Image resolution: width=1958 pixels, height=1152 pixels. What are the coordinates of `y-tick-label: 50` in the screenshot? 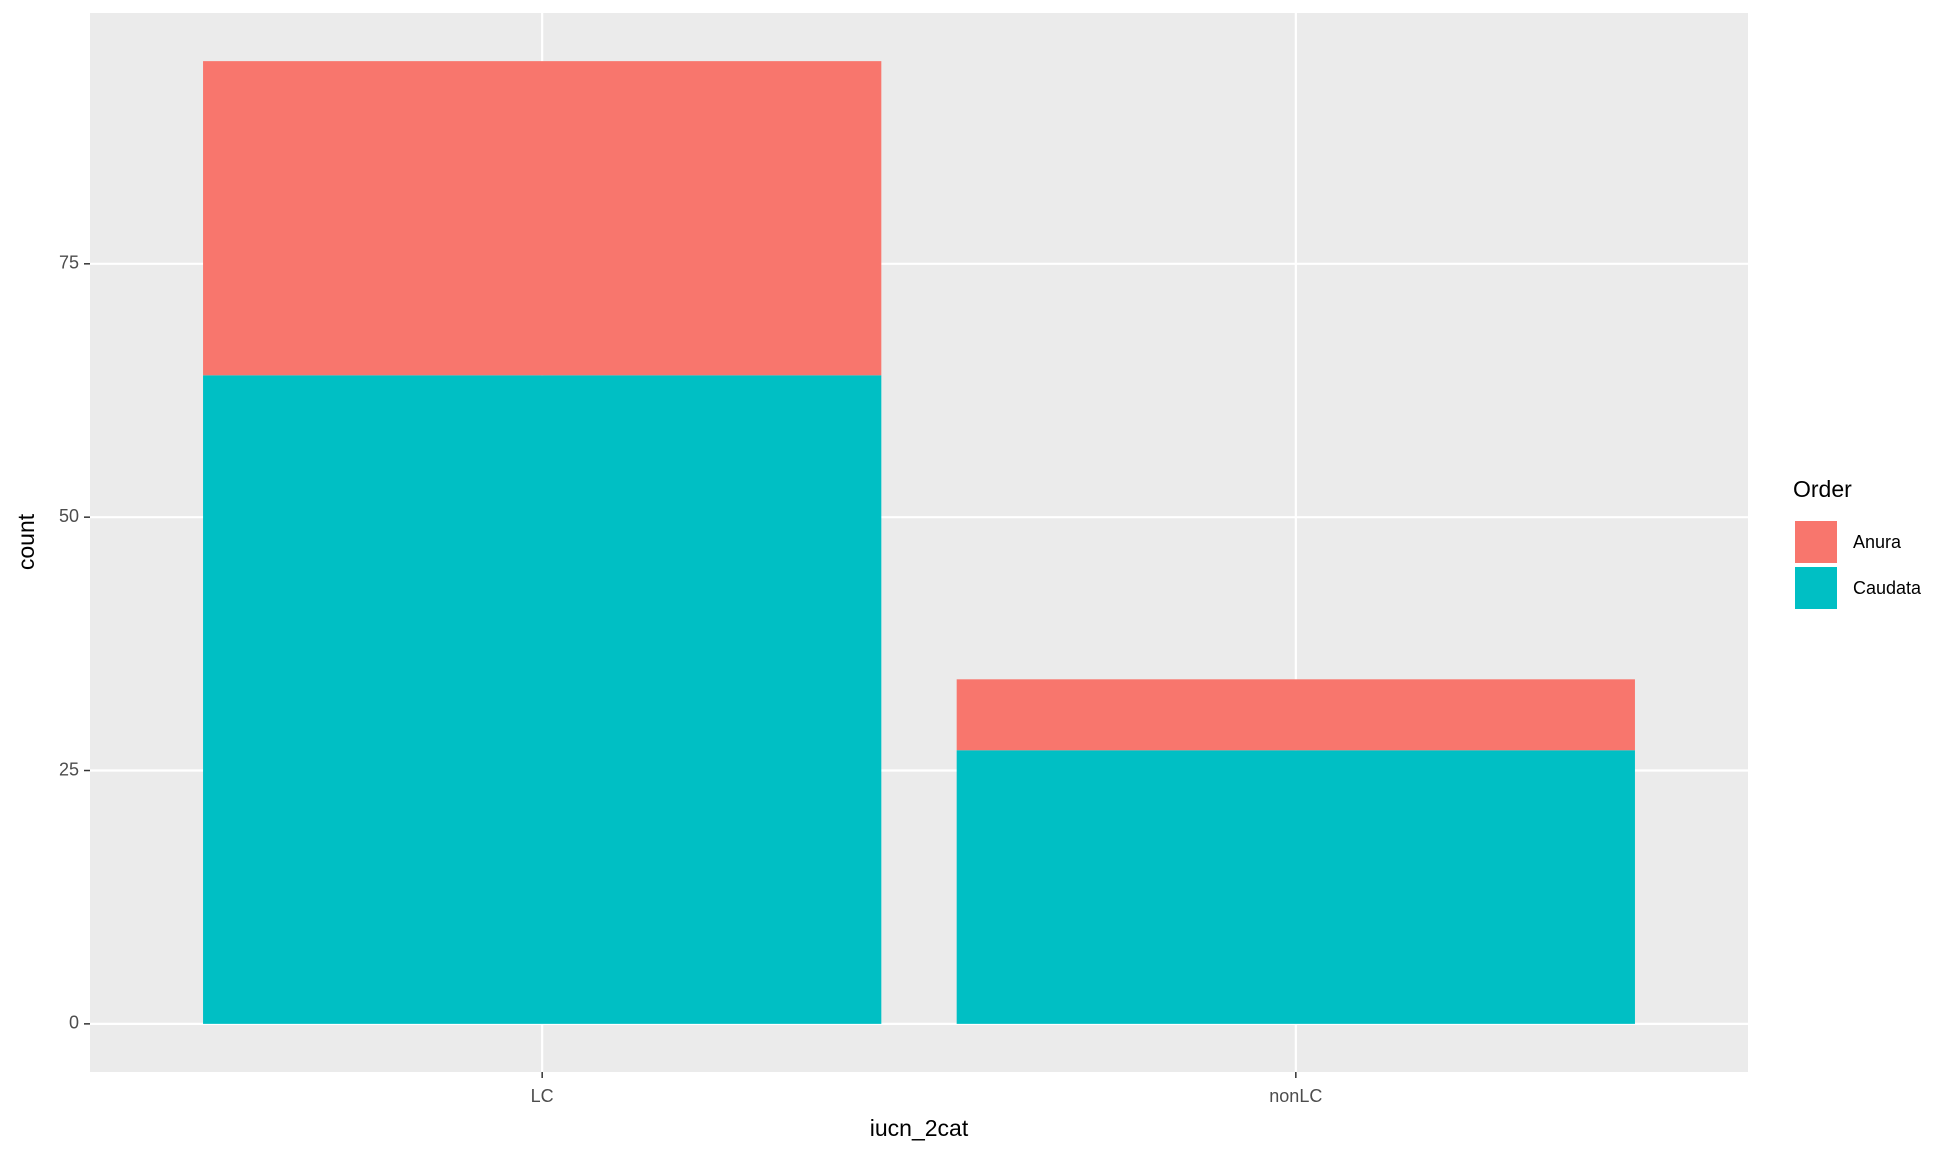 It's located at (69, 516).